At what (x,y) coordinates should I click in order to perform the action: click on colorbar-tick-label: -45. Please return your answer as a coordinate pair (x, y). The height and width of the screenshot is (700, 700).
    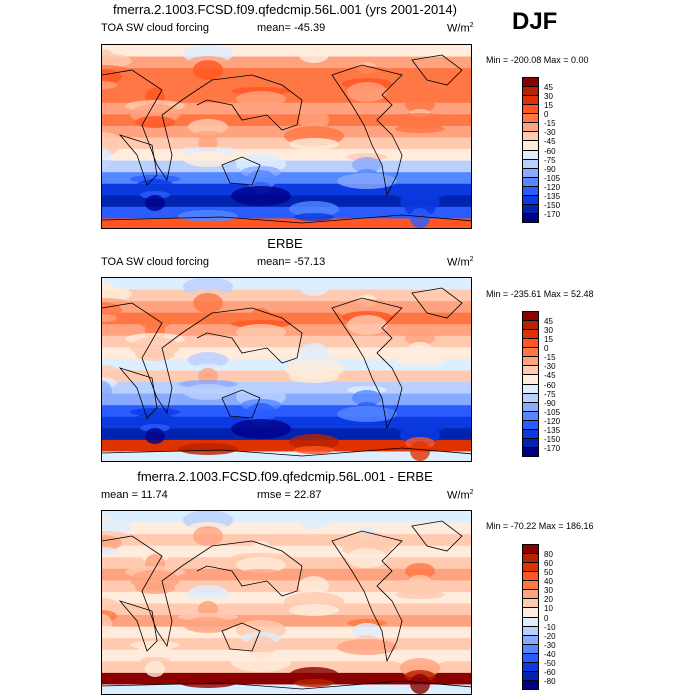
    Looking at the image, I should click on (550, 142).